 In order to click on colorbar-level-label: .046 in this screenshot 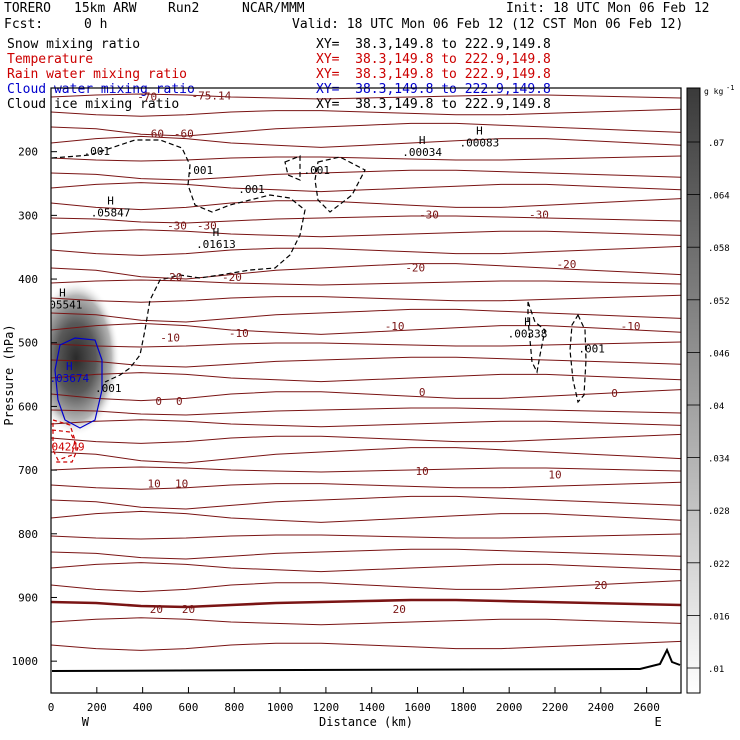, I will do `click(719, 354)`.